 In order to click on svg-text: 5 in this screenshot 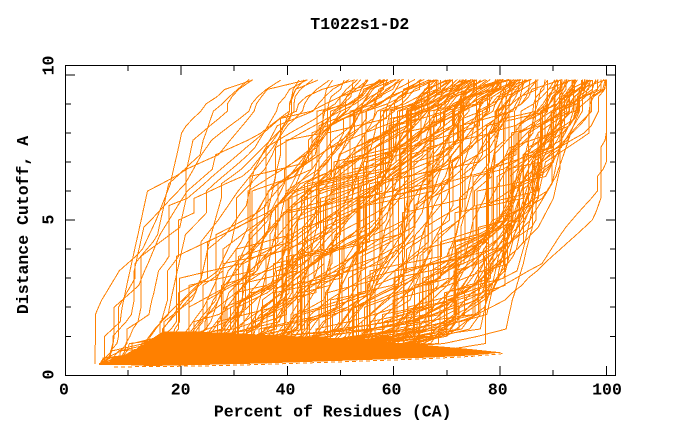, I will do `click(49, 220)`.